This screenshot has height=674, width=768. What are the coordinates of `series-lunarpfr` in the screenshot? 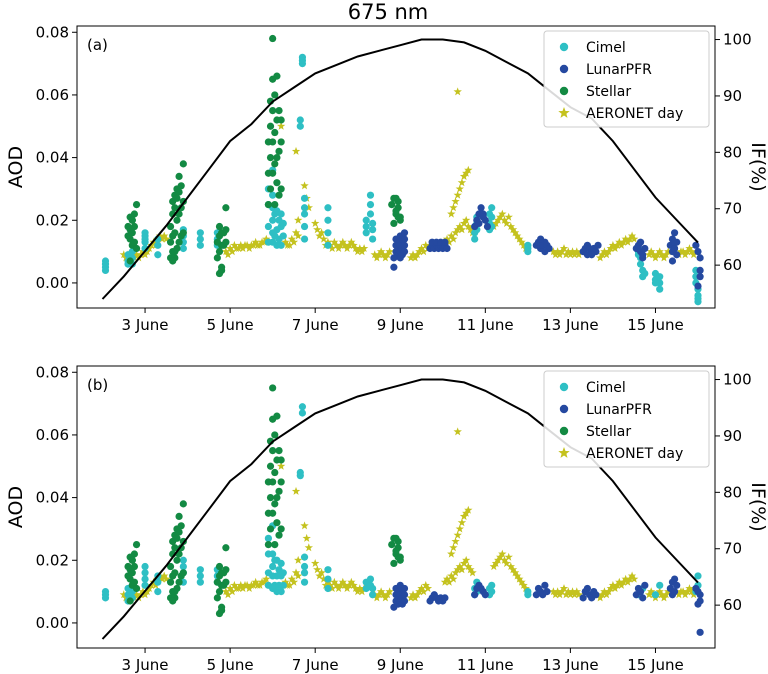 It's located at (547, 247).